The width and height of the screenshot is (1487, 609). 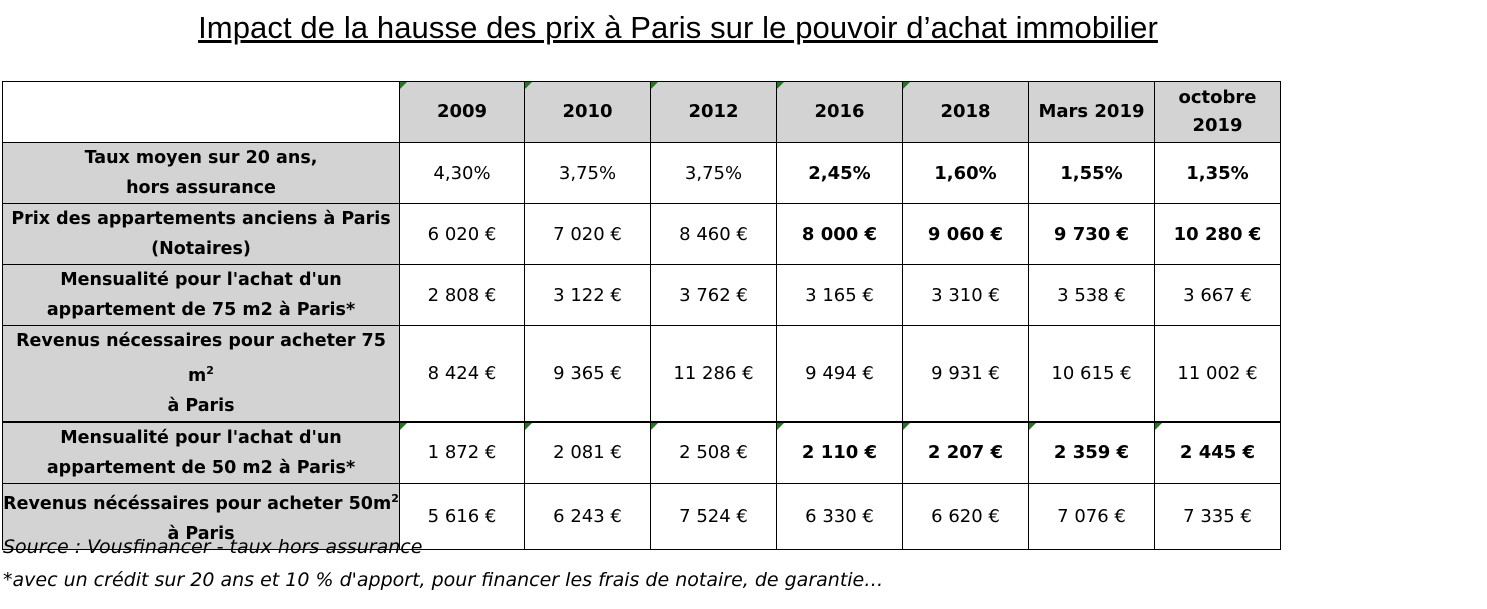 I want to click on table-cell: 7 524 €, so click(x=713, y=516).